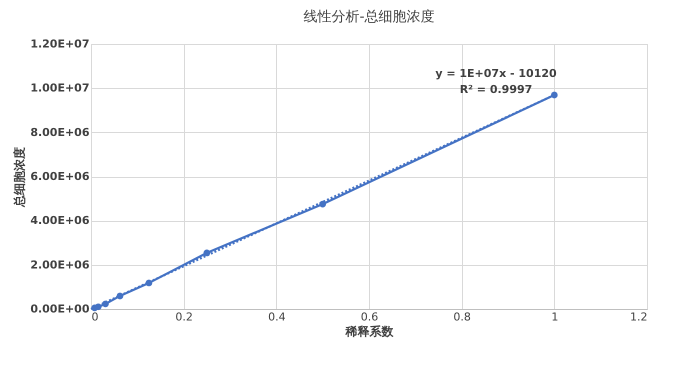  I want to click on y-tick-label: 1.20E+07, so click(60, 44).